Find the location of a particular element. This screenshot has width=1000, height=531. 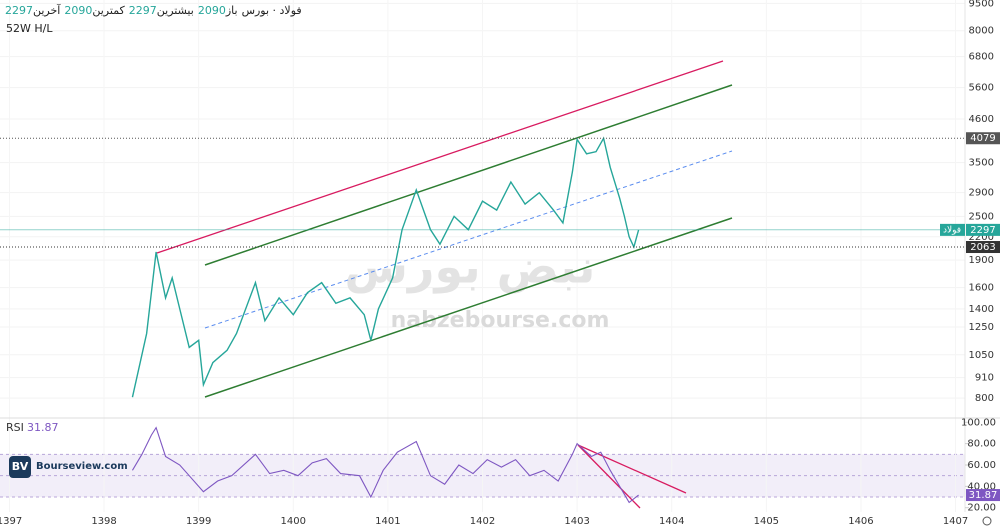

x-tick-label: 1401 is located at coordinates (387, 521).